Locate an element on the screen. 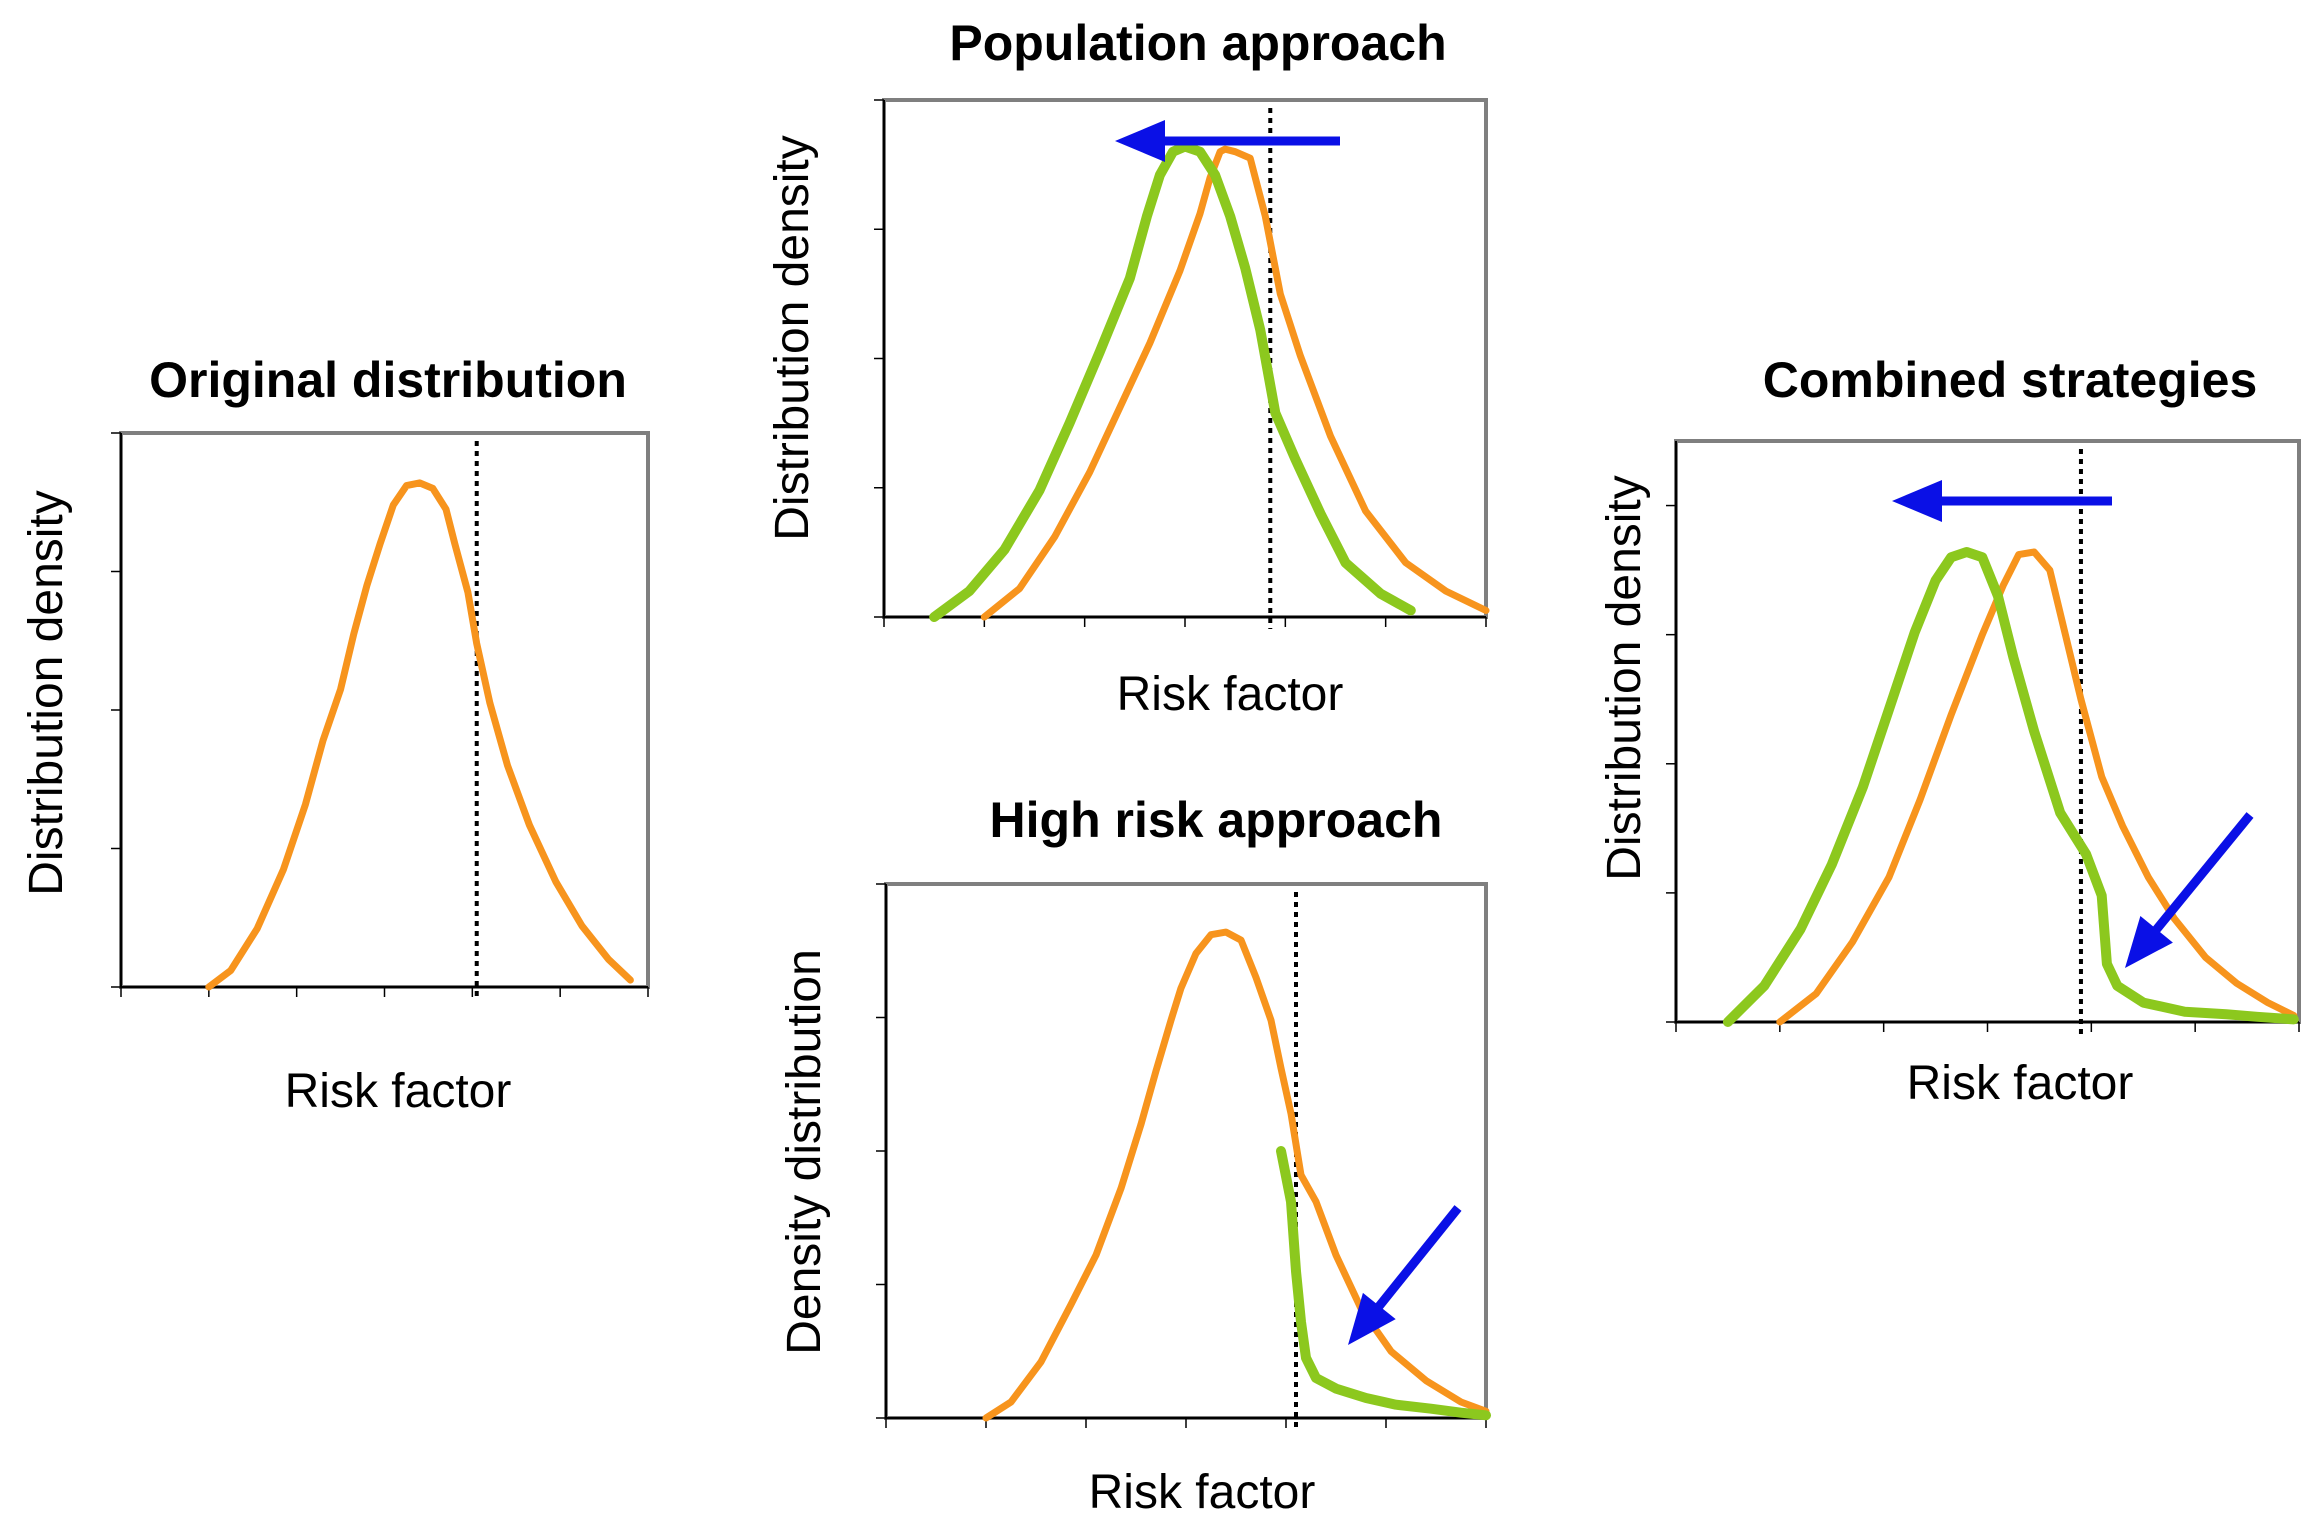 Image resolution: width=2316 pixels, height=1525 pixels. y-axis-label: Density distribution is located at coordinates (804, 1152).